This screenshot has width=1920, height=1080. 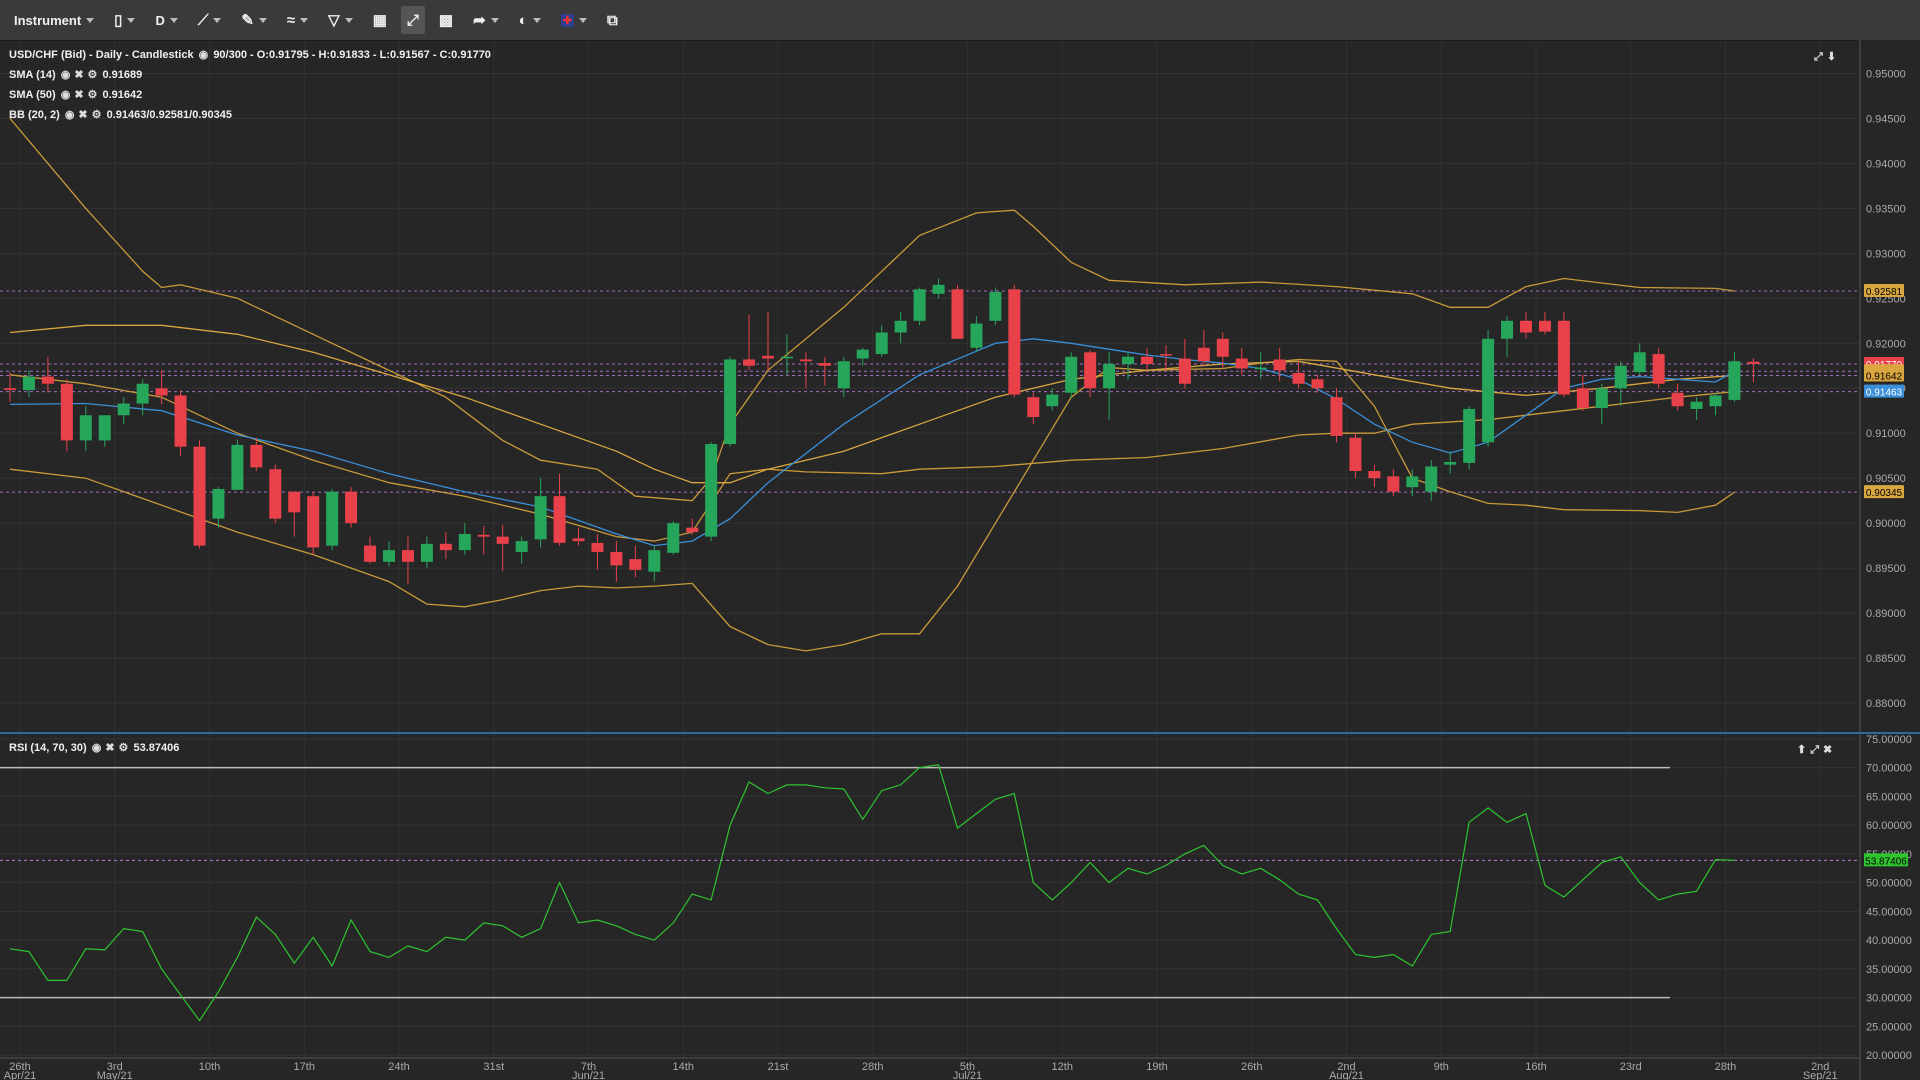 I want to click on rsi-tick-label: 70.00000, so click(x=1889, y=769).